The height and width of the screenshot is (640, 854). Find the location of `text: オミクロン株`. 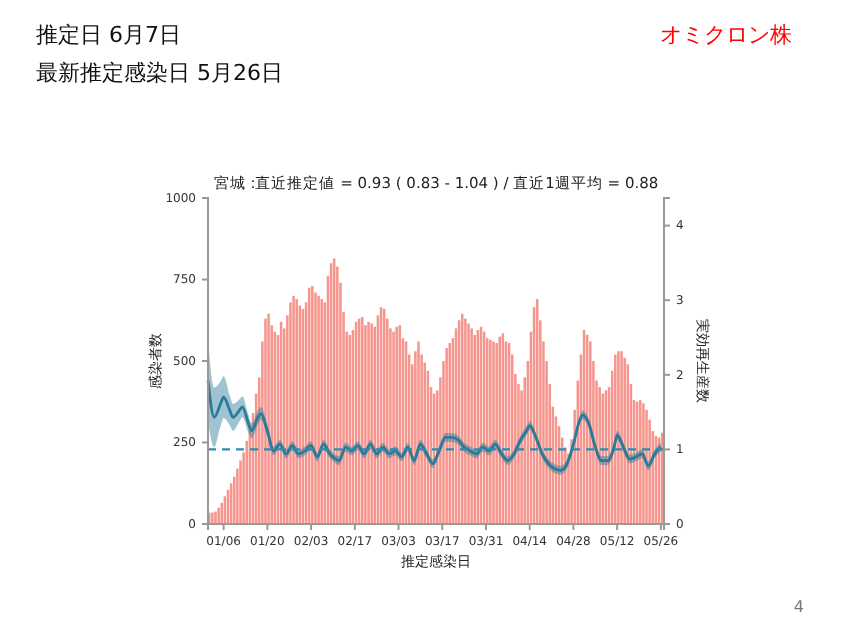

text: オミクロン株 is located at coordinates (726, 35).